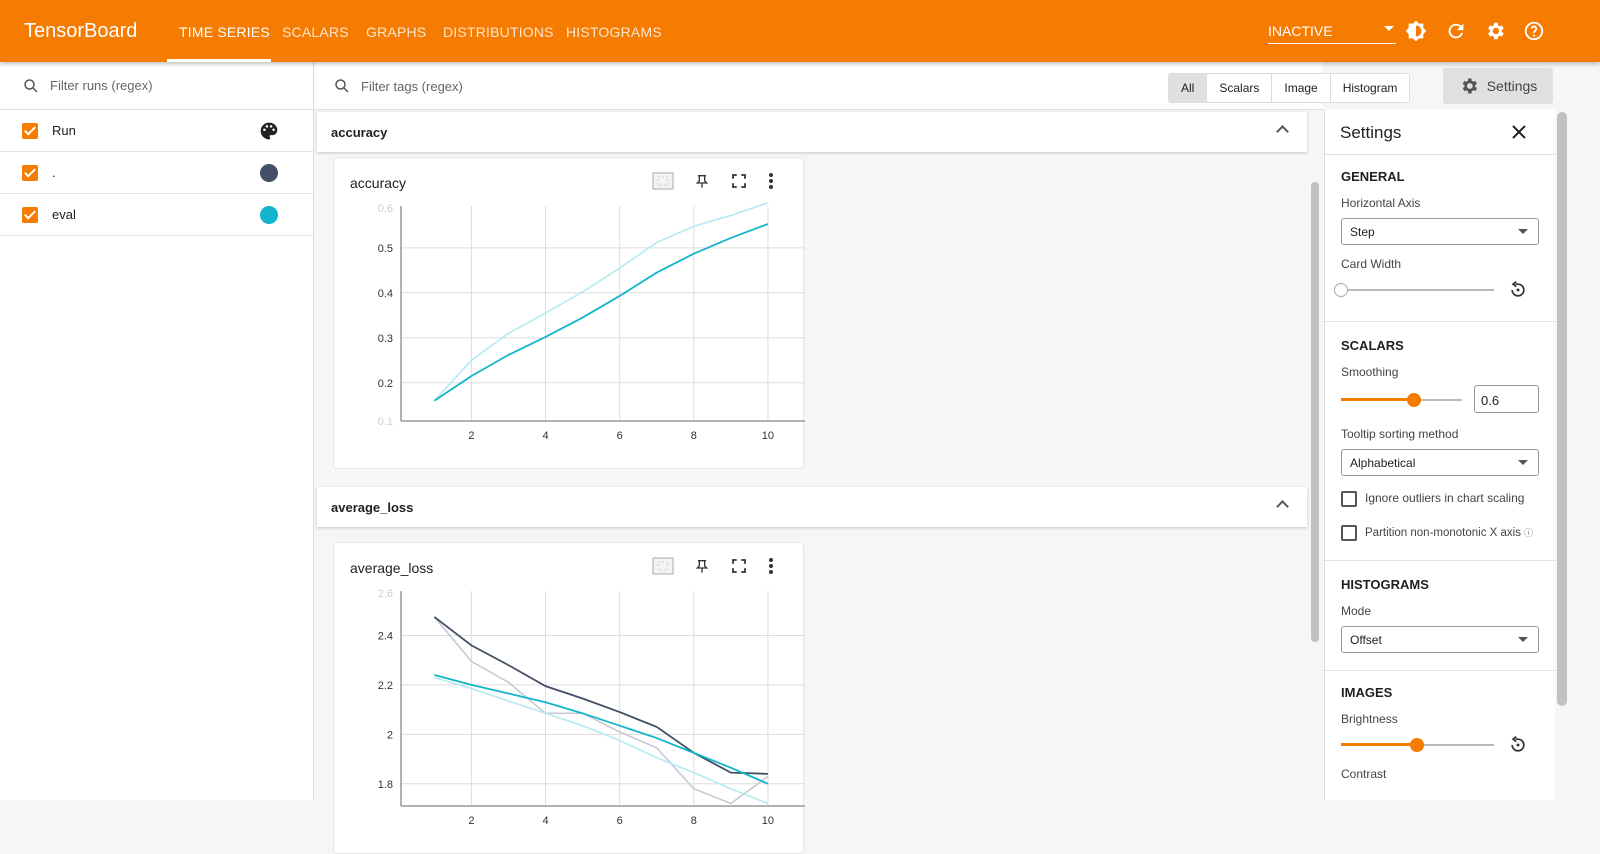 This screenshot has height=854, width=1600. Describe the element at coordinates (396, 32) in the screenshot. I see `tab-graphs: GRAPHS` at that location.